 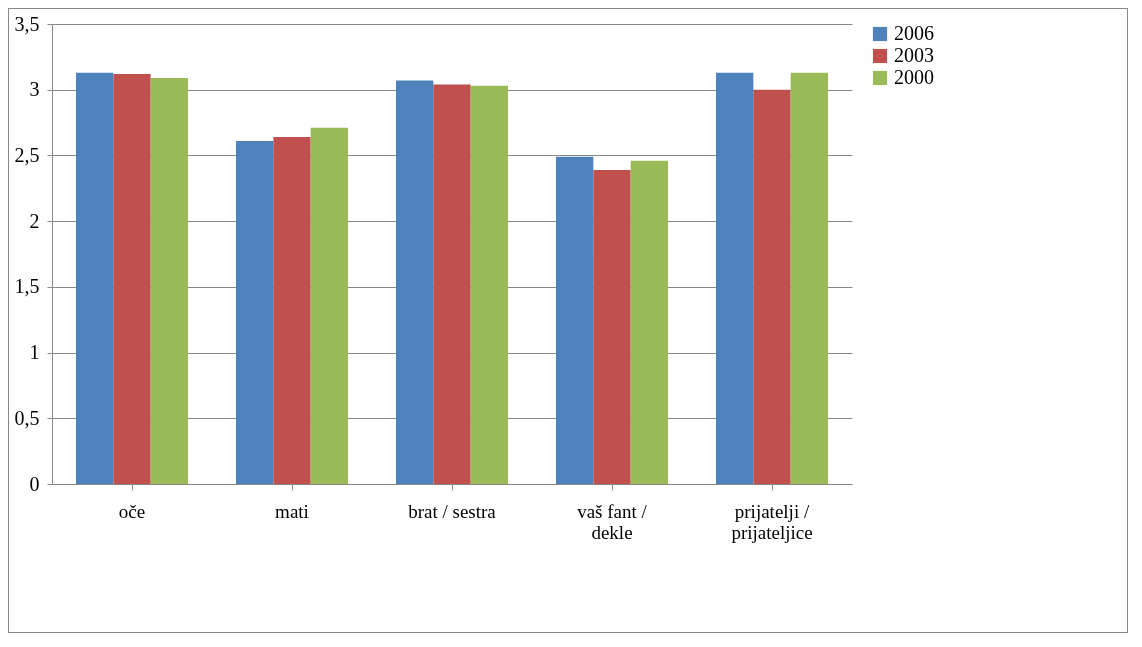 I want to click on y-tick-label: 3, so click(x=34, y=89).